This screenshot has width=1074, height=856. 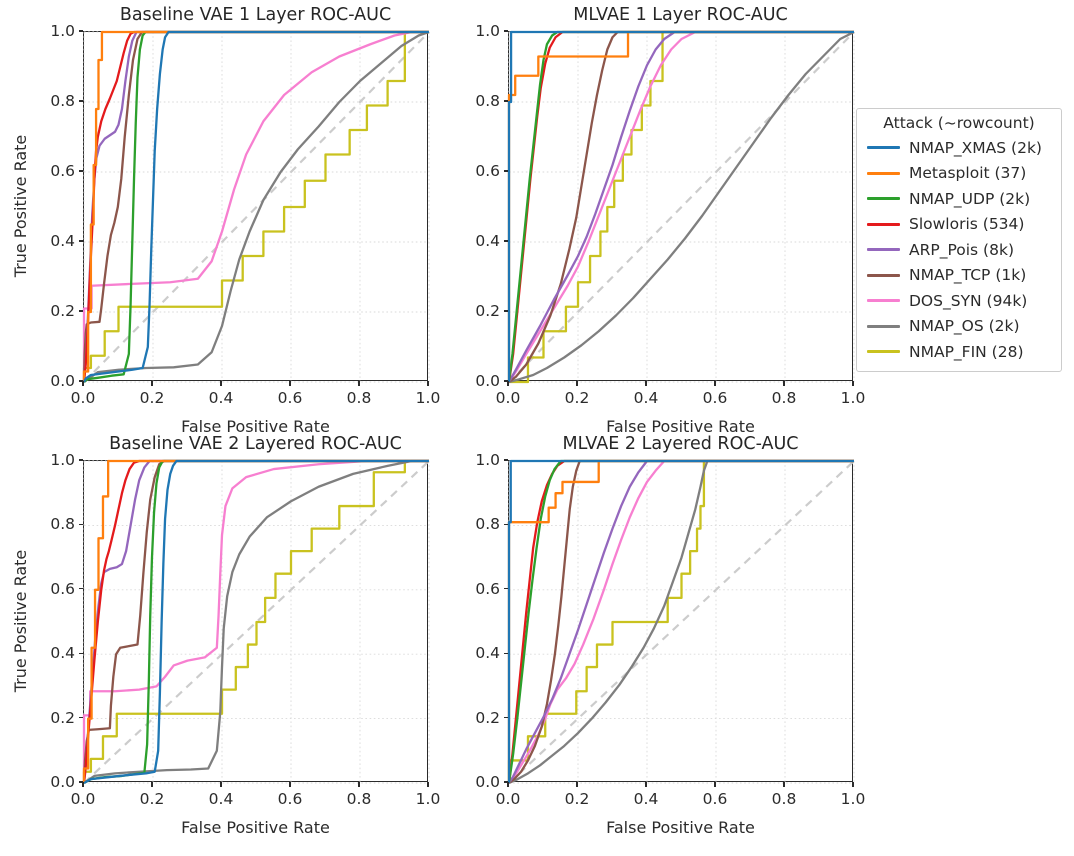 What do you see at coordinates (966, 351) in the screenshot?
I see `legend-item-label: NMAP_FIN (28)` at bounding box center [966, 351].